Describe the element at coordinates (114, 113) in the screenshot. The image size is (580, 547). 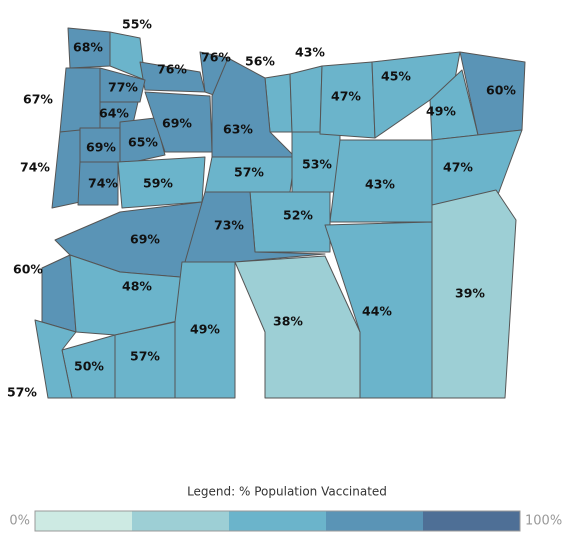
I see `county-value-label: 64%` at that location.